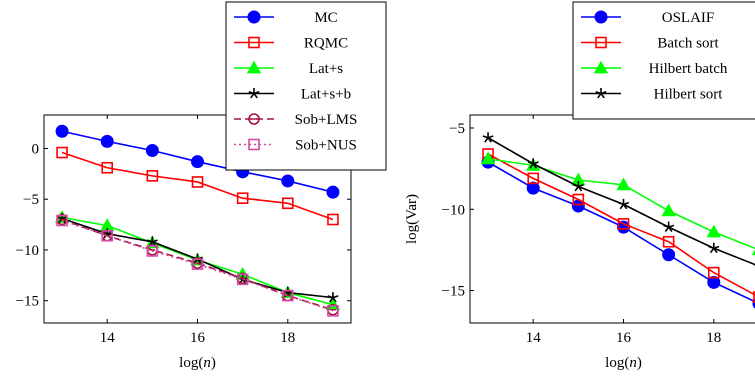 The image size is (755, 392). I want to click on legend-entry: Lat+s, so click(288, 68).